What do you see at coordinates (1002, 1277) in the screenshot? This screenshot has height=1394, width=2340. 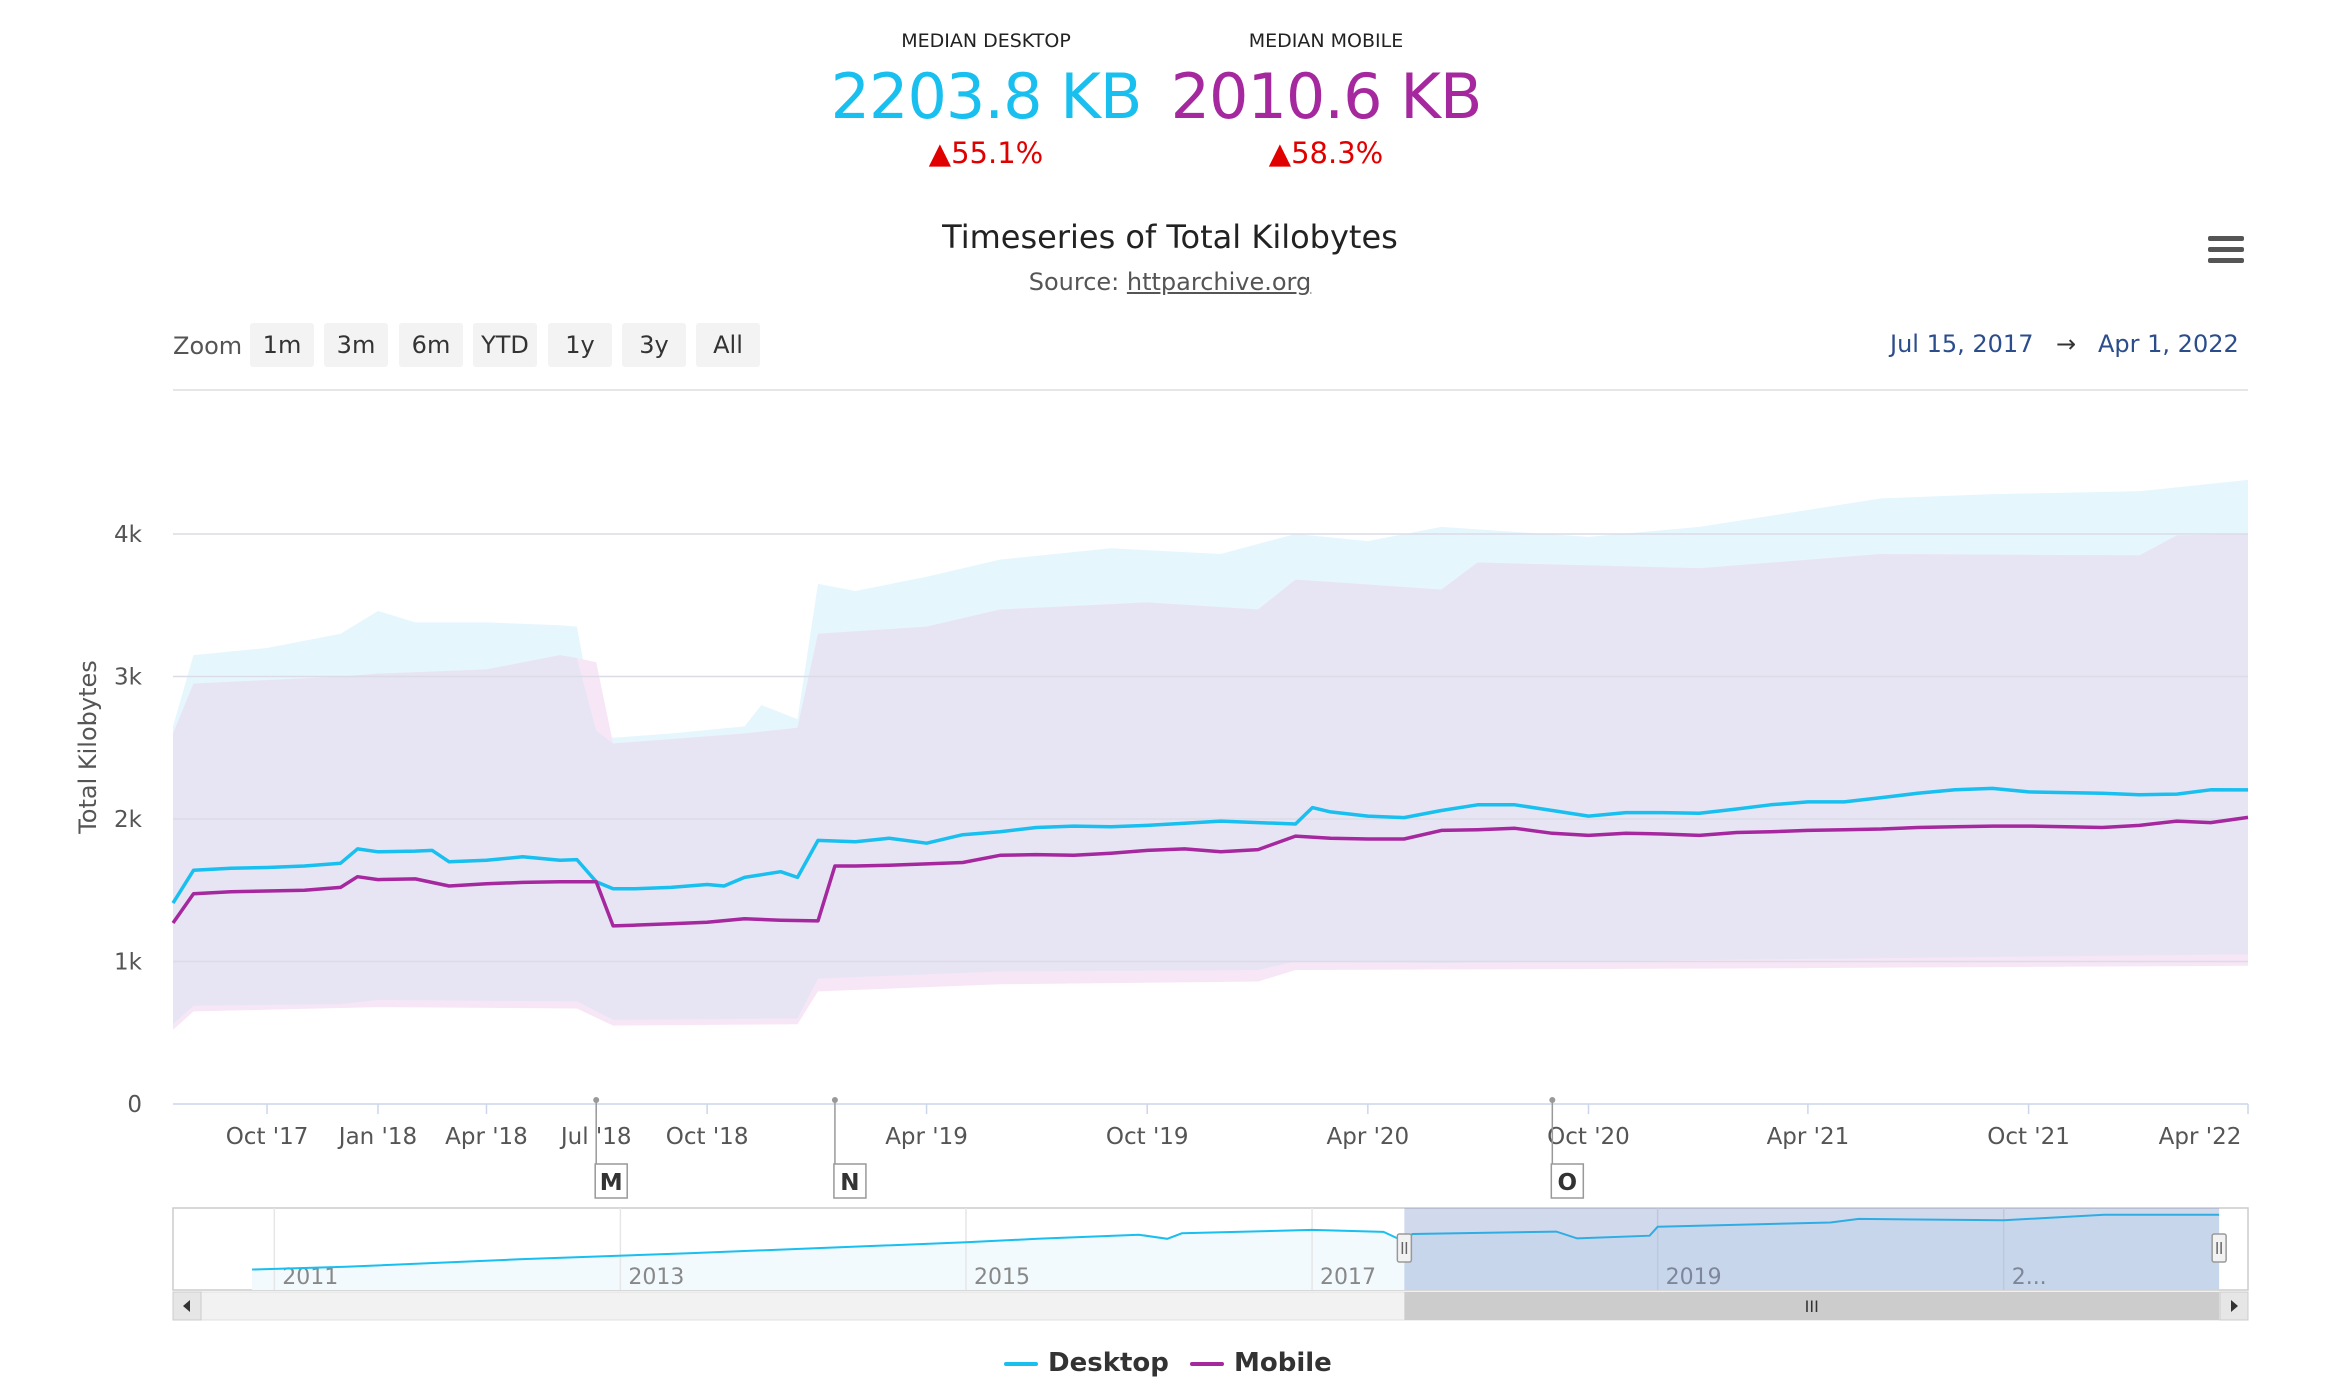 I see `navigator-year-label: 2015` at bounding box center [1002, 1277].